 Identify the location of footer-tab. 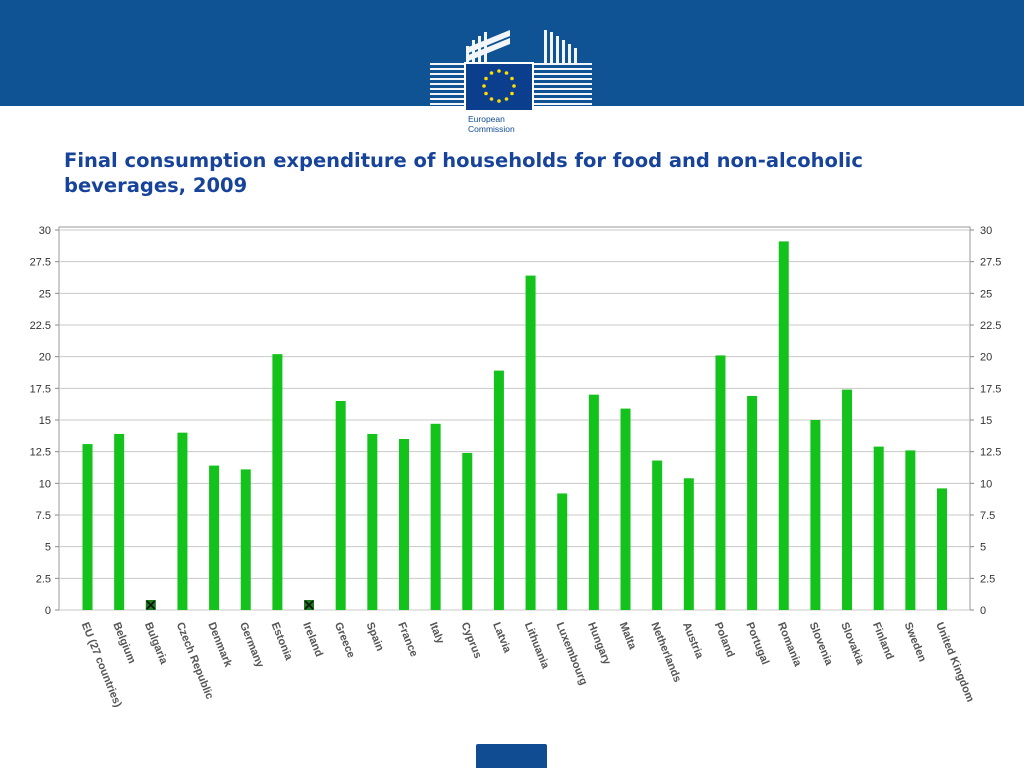
(511, 756).